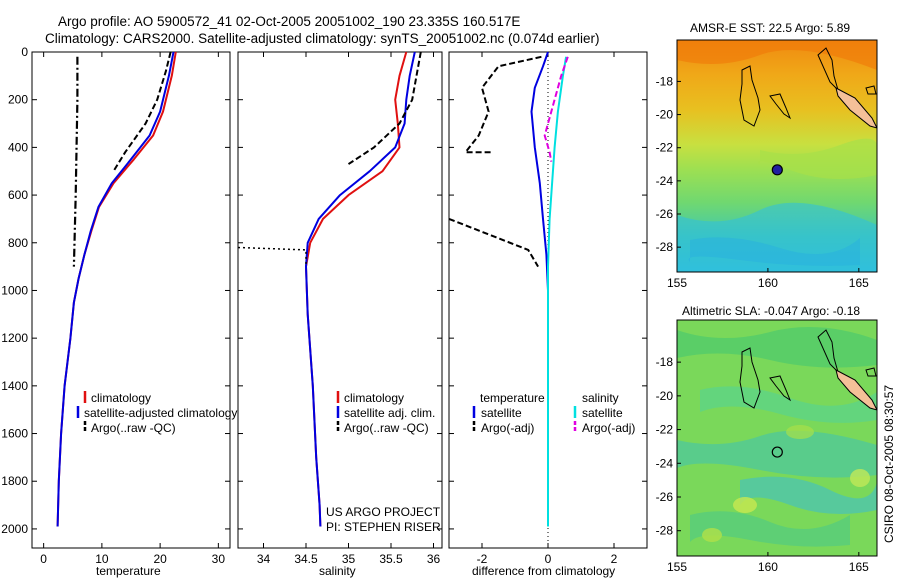 The height and width of the screenshot is (580, 900). What do you see at coordinates (665, 214) in the screenshot?
I see `sst-axes-ytick-label: -26` at bounding box center [665, 214].